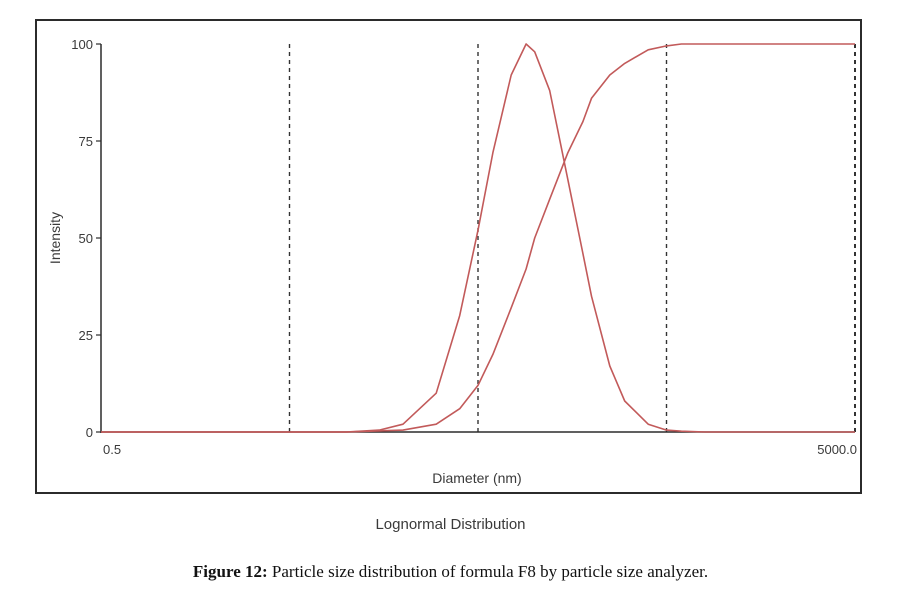 Image resolution: width=901 pixels, height=597 pixels. Describe the element at coordinates (837, 449) in the screenshot. I see `x-tick-label-1: 5000.0` at that location.